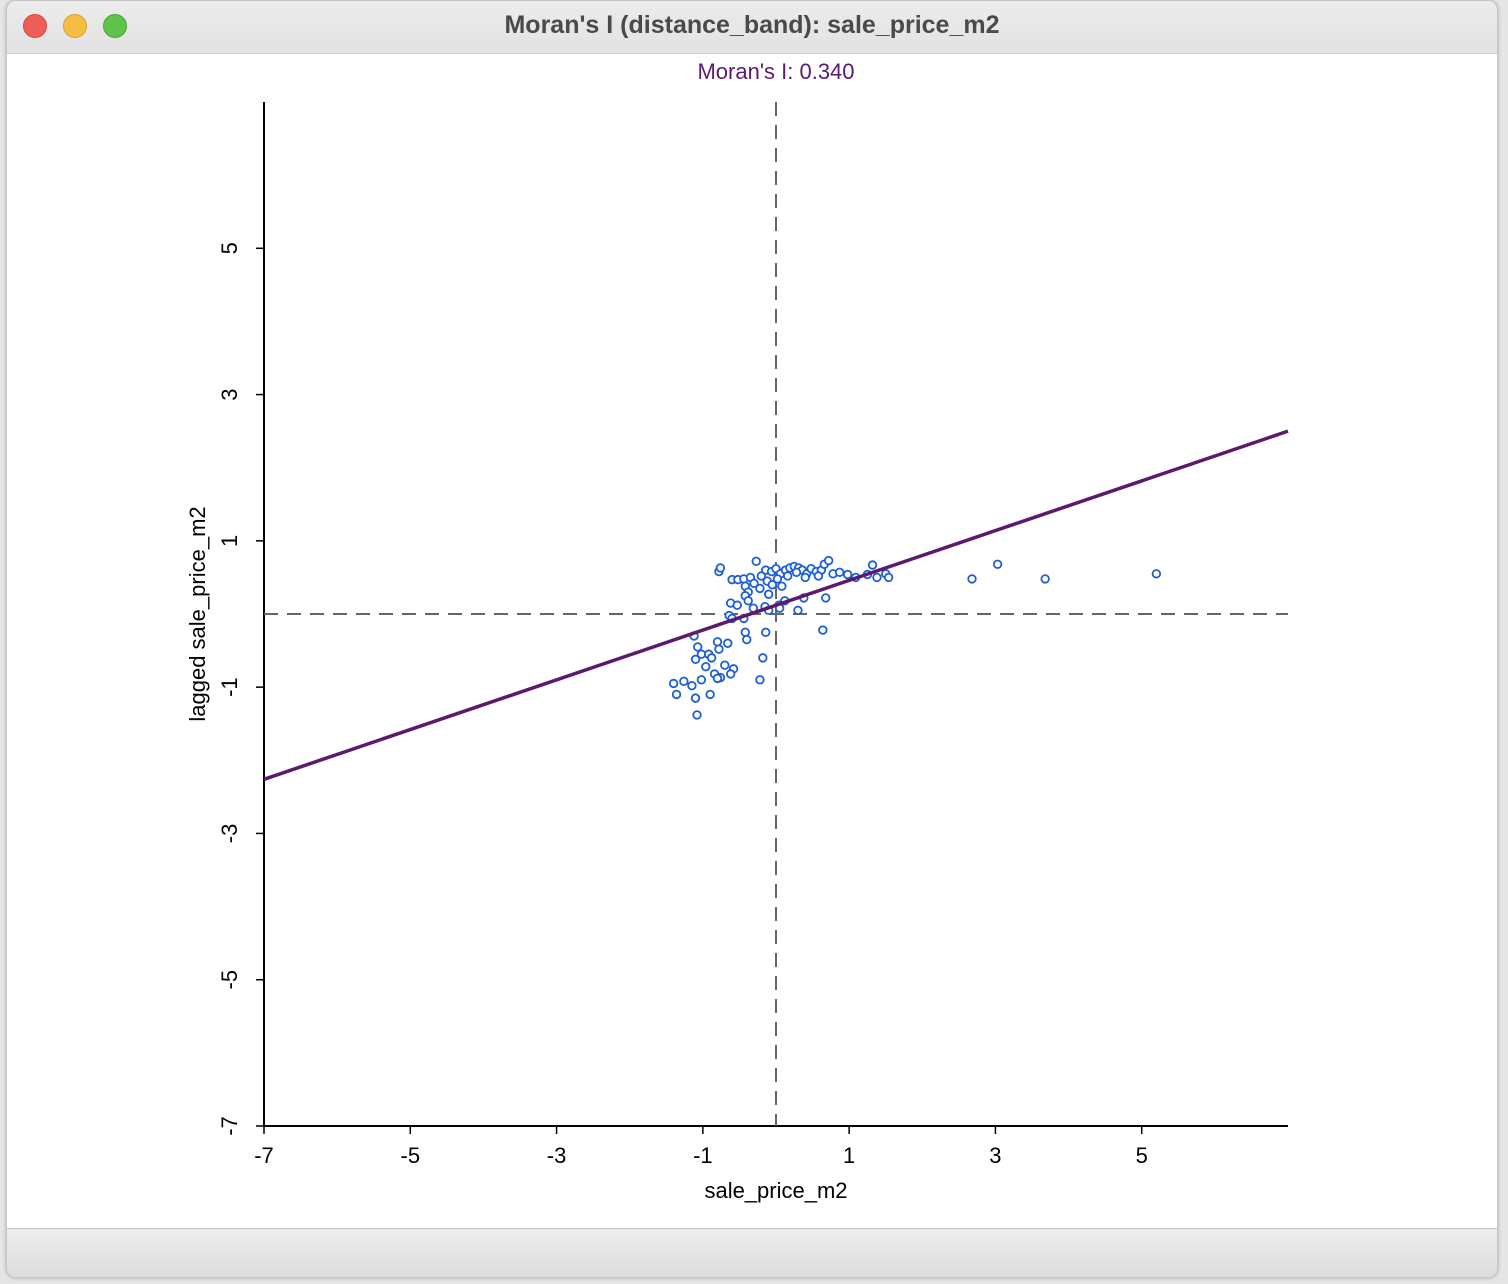 Image resolution: width=1508 pixels, height=1284 pixels. I want to click on window-title: Moran's I (distance_band): sale_price_m2, so click(752, 25).